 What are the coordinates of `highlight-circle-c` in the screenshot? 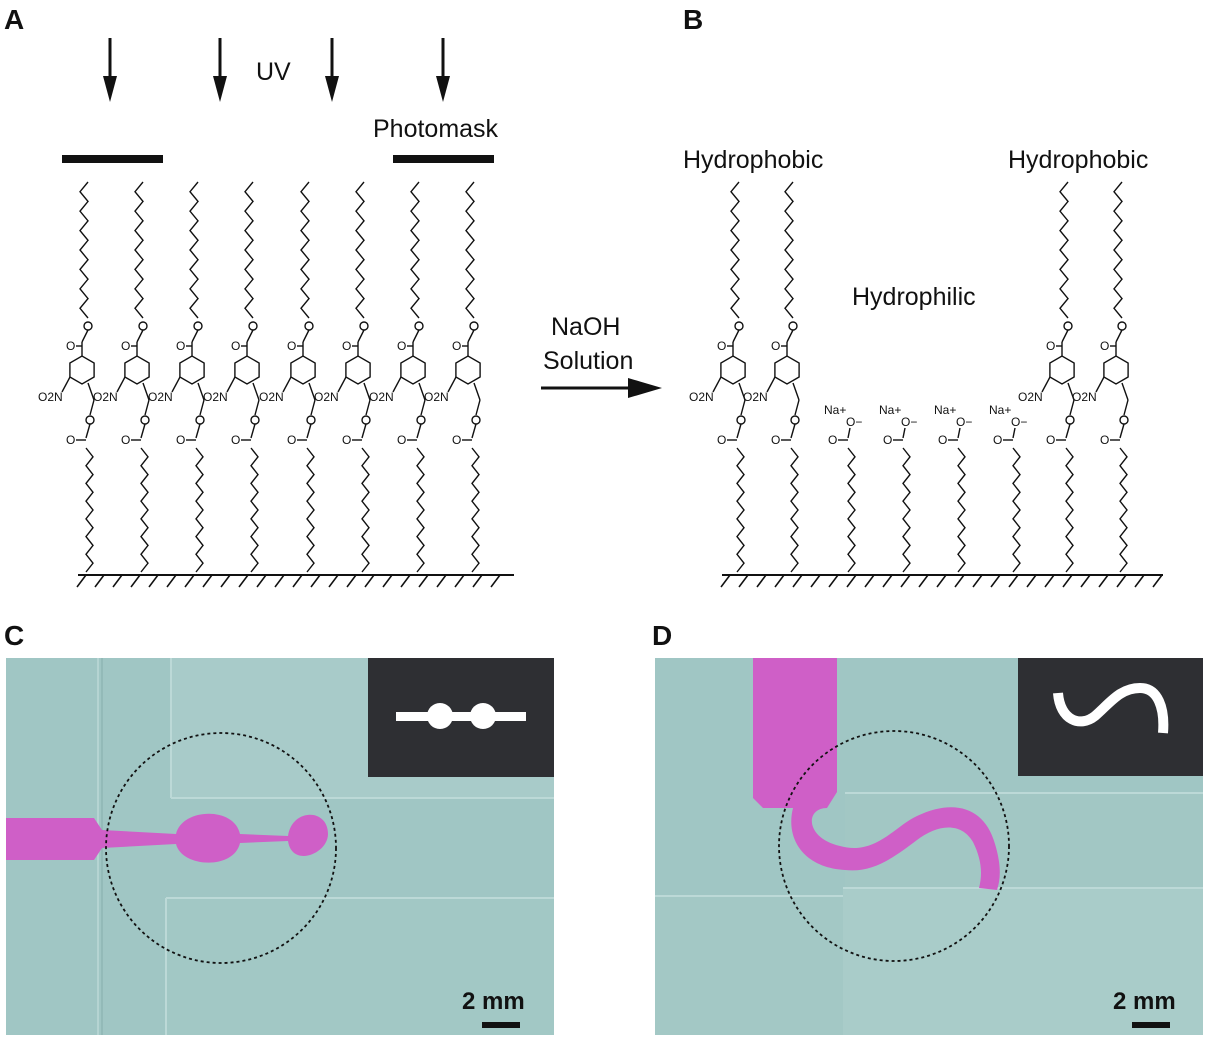 It's located at (221, 848).